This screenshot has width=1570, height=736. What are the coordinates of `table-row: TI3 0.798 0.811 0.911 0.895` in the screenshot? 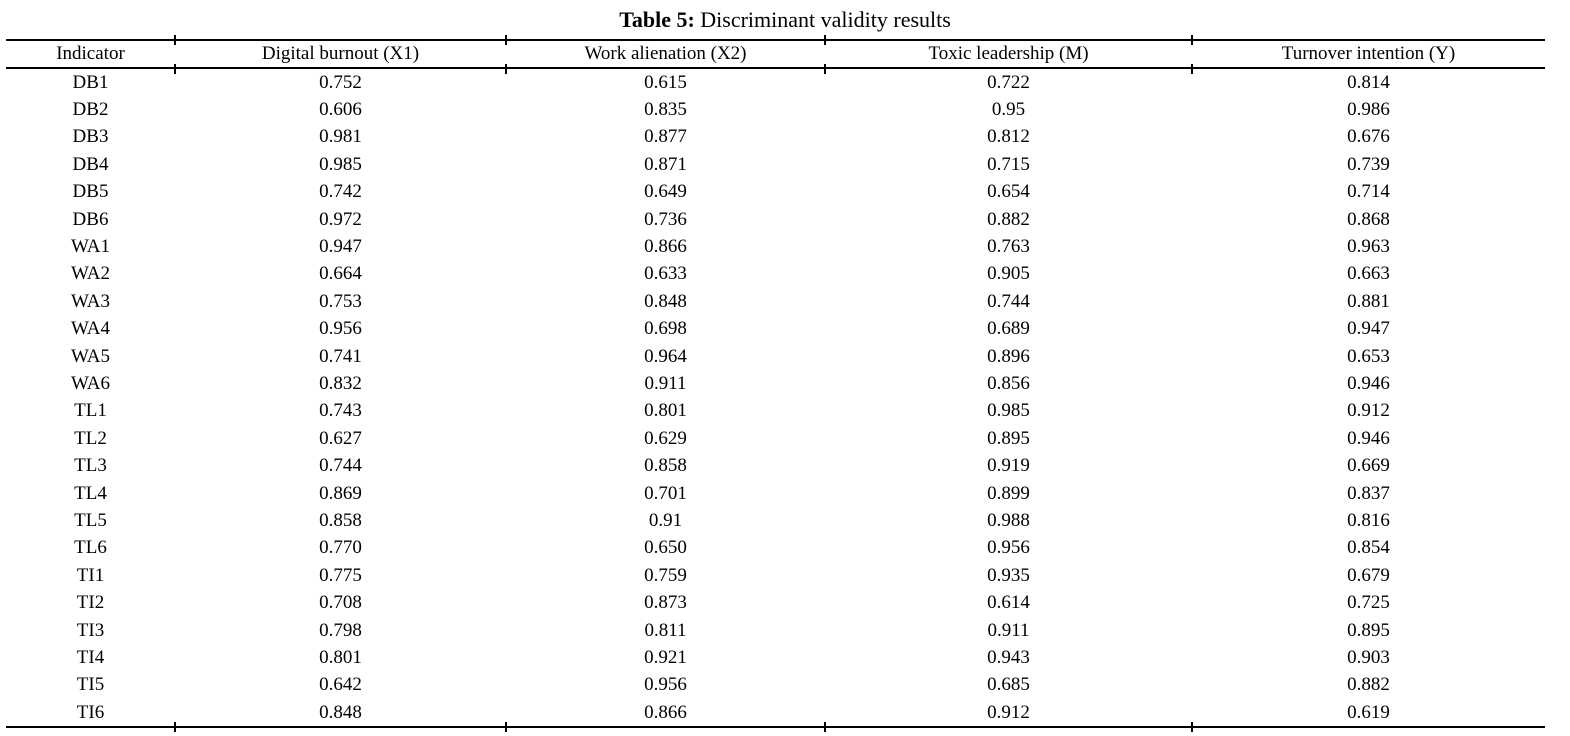 It's located at (775, 630).